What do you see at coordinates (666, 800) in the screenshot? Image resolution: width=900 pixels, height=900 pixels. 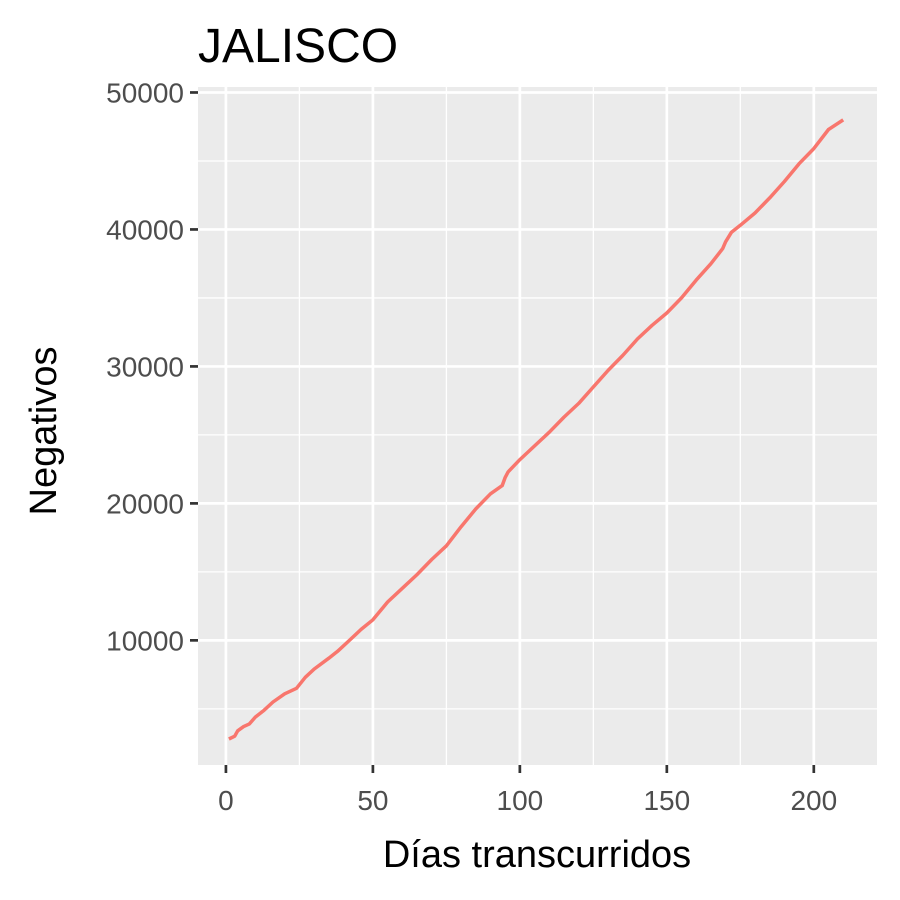 I see `x-tick-label: 150` at bounding box center [666, 800].